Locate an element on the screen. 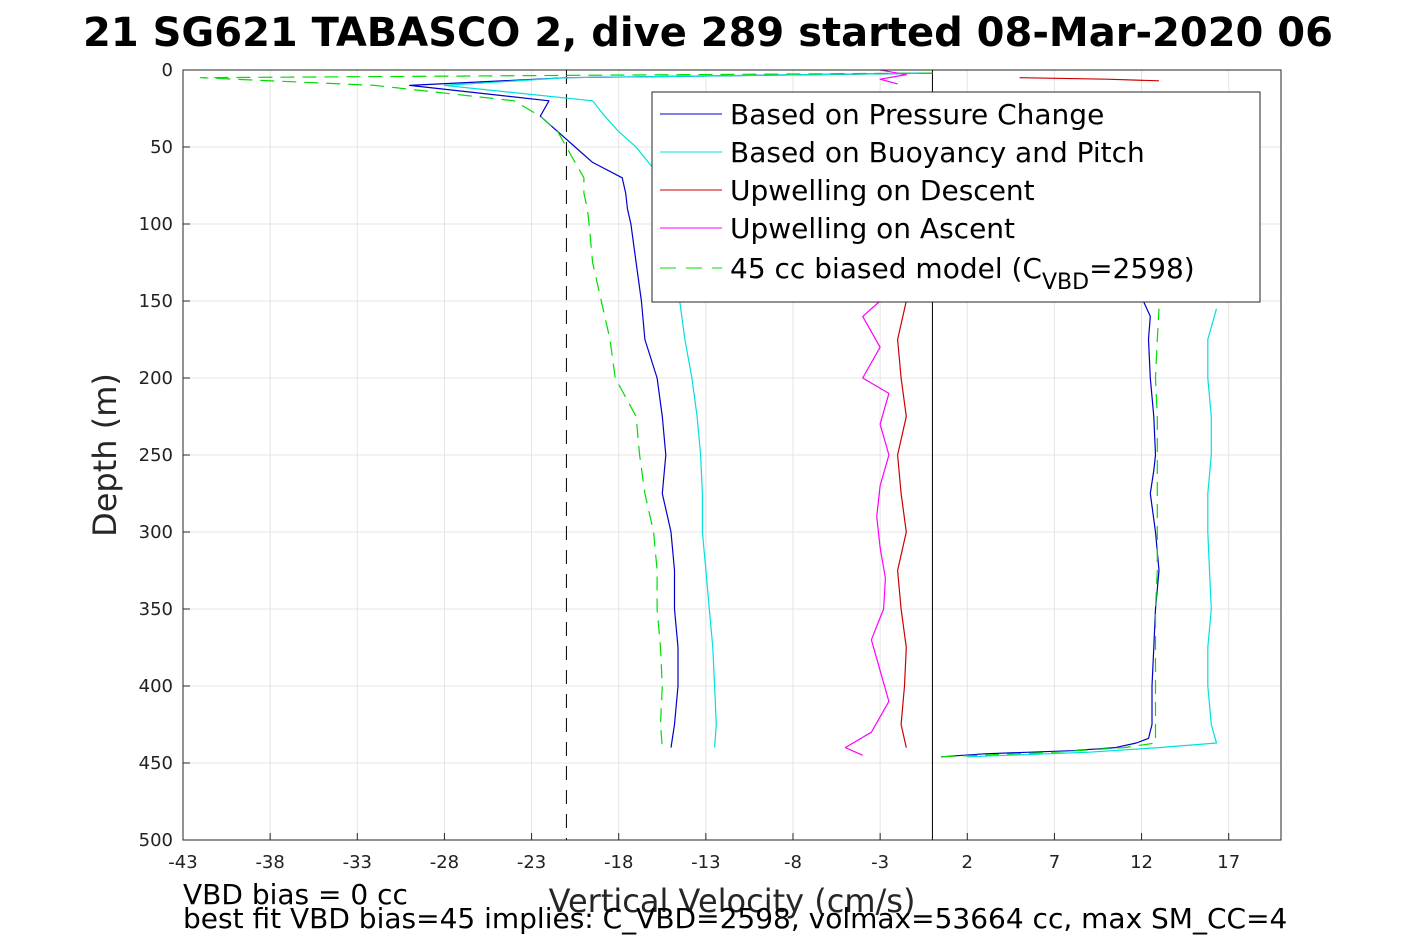 The width and height of the screenshot is (1417, 945). y-tick-label: 0 is located at coordinates (167, 70).